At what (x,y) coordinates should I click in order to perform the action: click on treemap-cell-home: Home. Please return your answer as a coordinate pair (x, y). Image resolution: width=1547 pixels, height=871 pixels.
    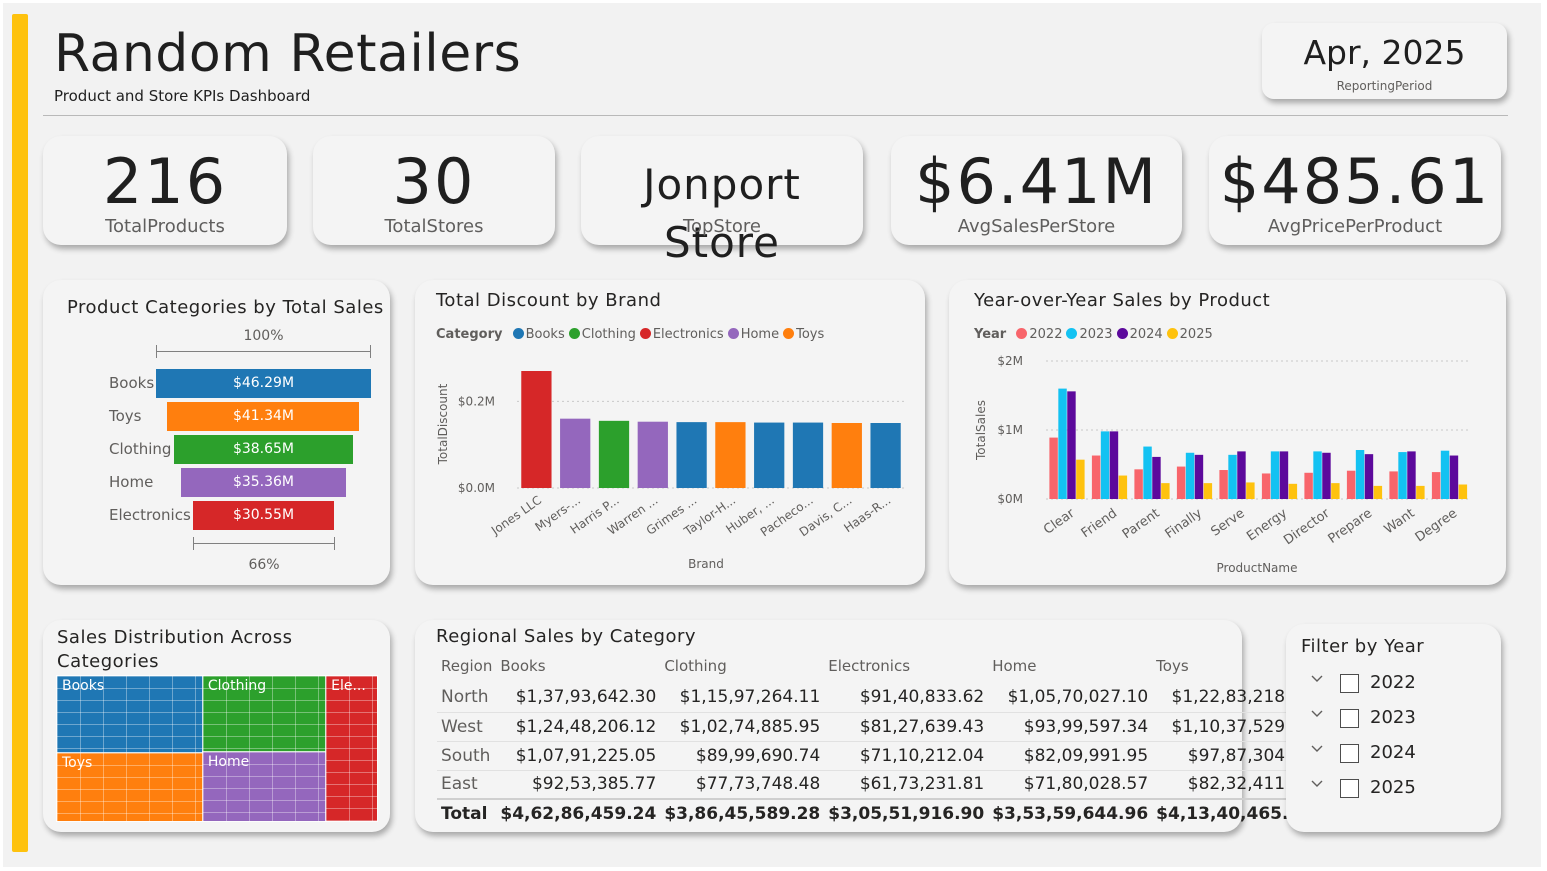
    Looking at the image, I should click on (264, 786).